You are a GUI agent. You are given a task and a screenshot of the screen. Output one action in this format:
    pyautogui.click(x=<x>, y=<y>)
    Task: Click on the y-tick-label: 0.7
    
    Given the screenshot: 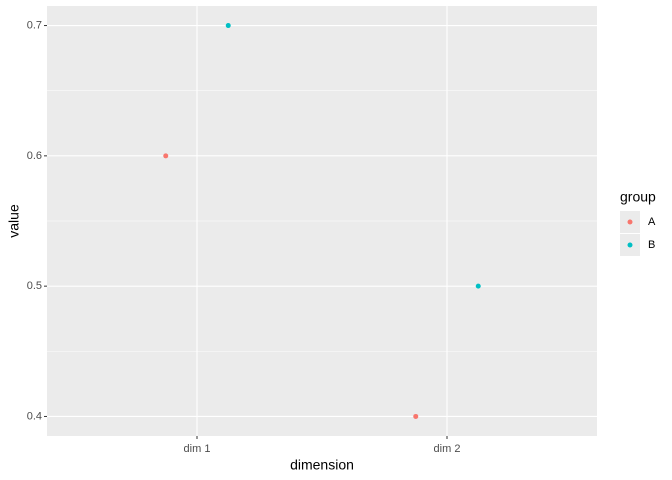 What is the action you would take?
    pyautogui.click(x=34, y=25)
    